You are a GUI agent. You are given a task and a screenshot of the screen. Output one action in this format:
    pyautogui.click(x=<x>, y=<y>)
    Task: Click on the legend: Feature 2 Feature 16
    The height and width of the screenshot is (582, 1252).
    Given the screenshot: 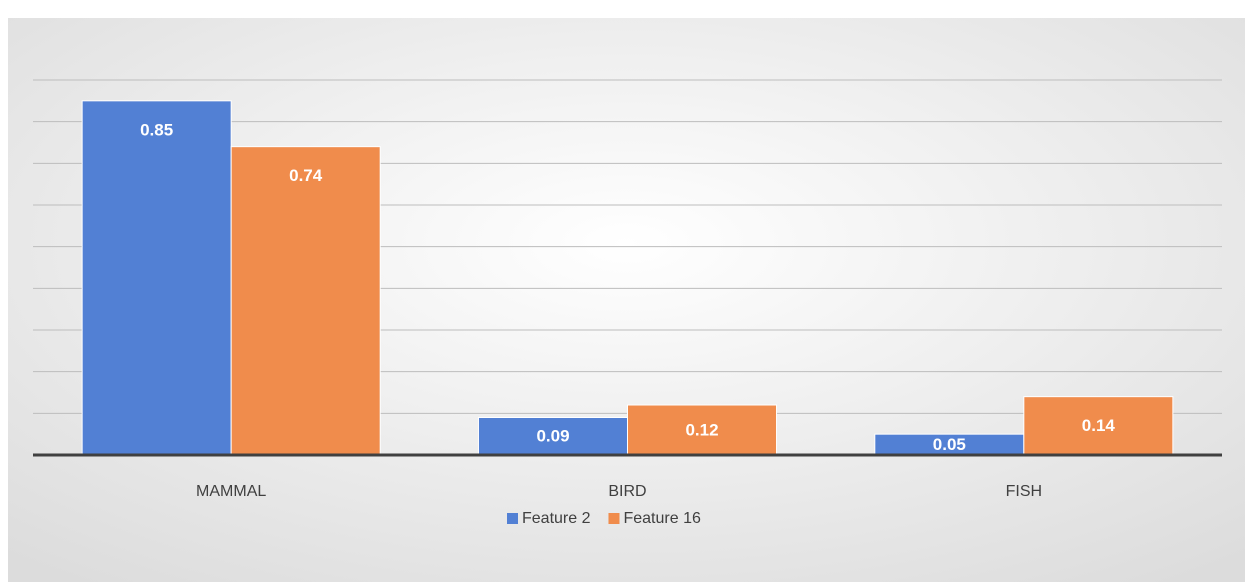 What is the action you would take?
    pyautogui.click(x=604, y=518)
    